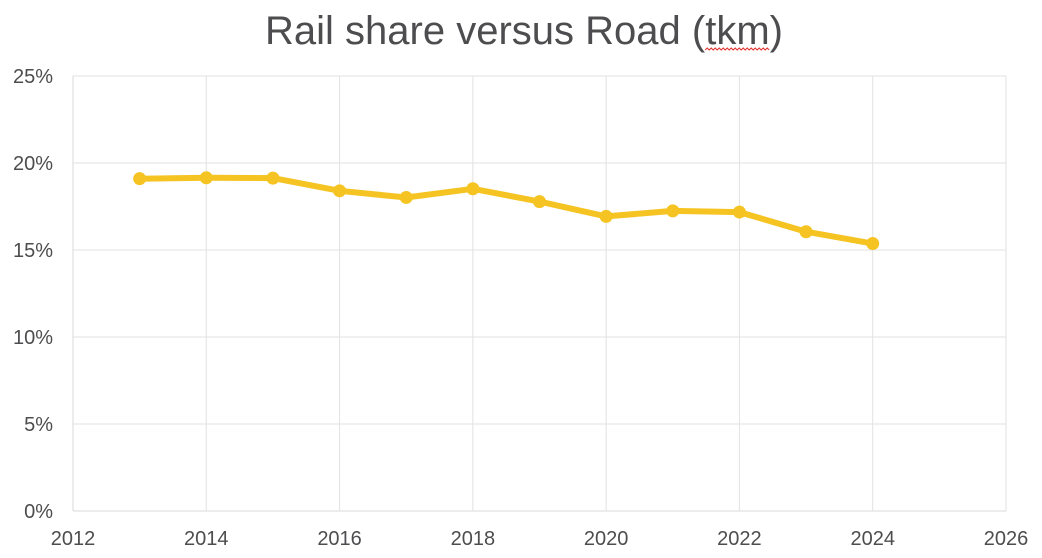  Describe the element at coordinates (33, 164) in the screenshot. I see `y-tick-label: 20%` at that location.